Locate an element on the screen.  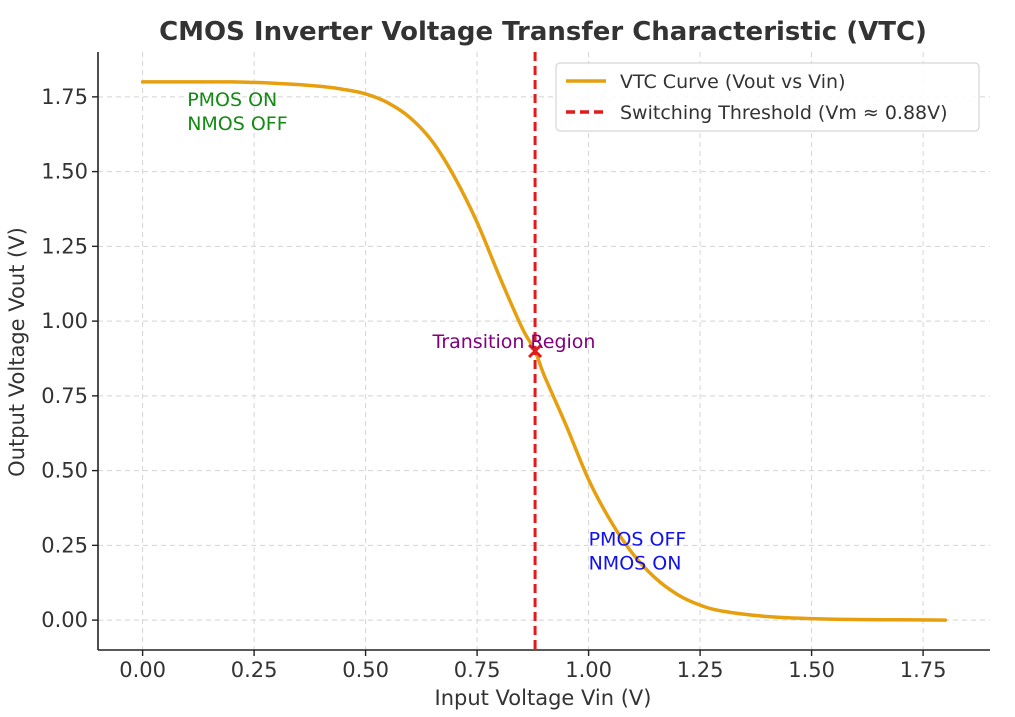
y-tick-label: 0.25 is located at coordinates (64, 545).